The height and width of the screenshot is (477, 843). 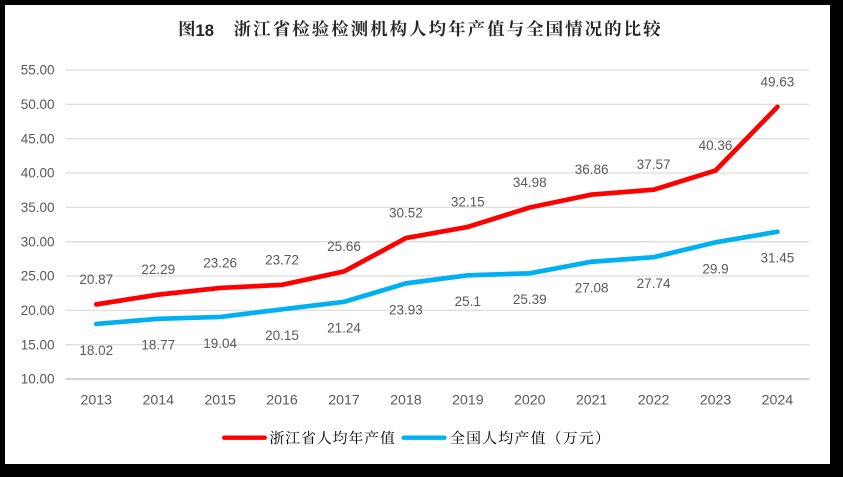 I want to click on svg-text: 2021, so click(x=592, y=401).